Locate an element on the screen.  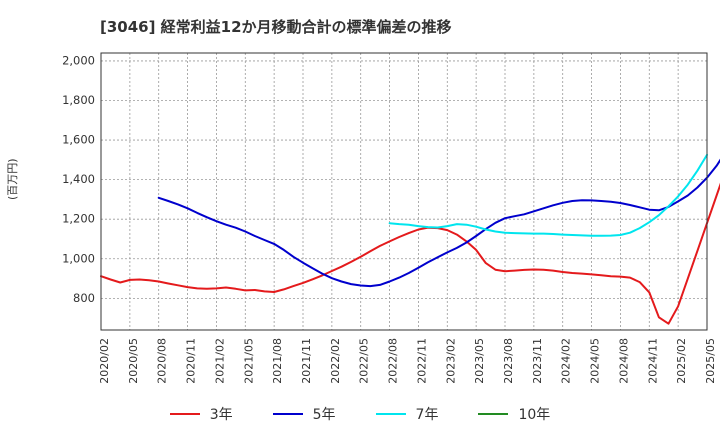
x-tick-label: 2021/11 is located at coordinates (306, 361).